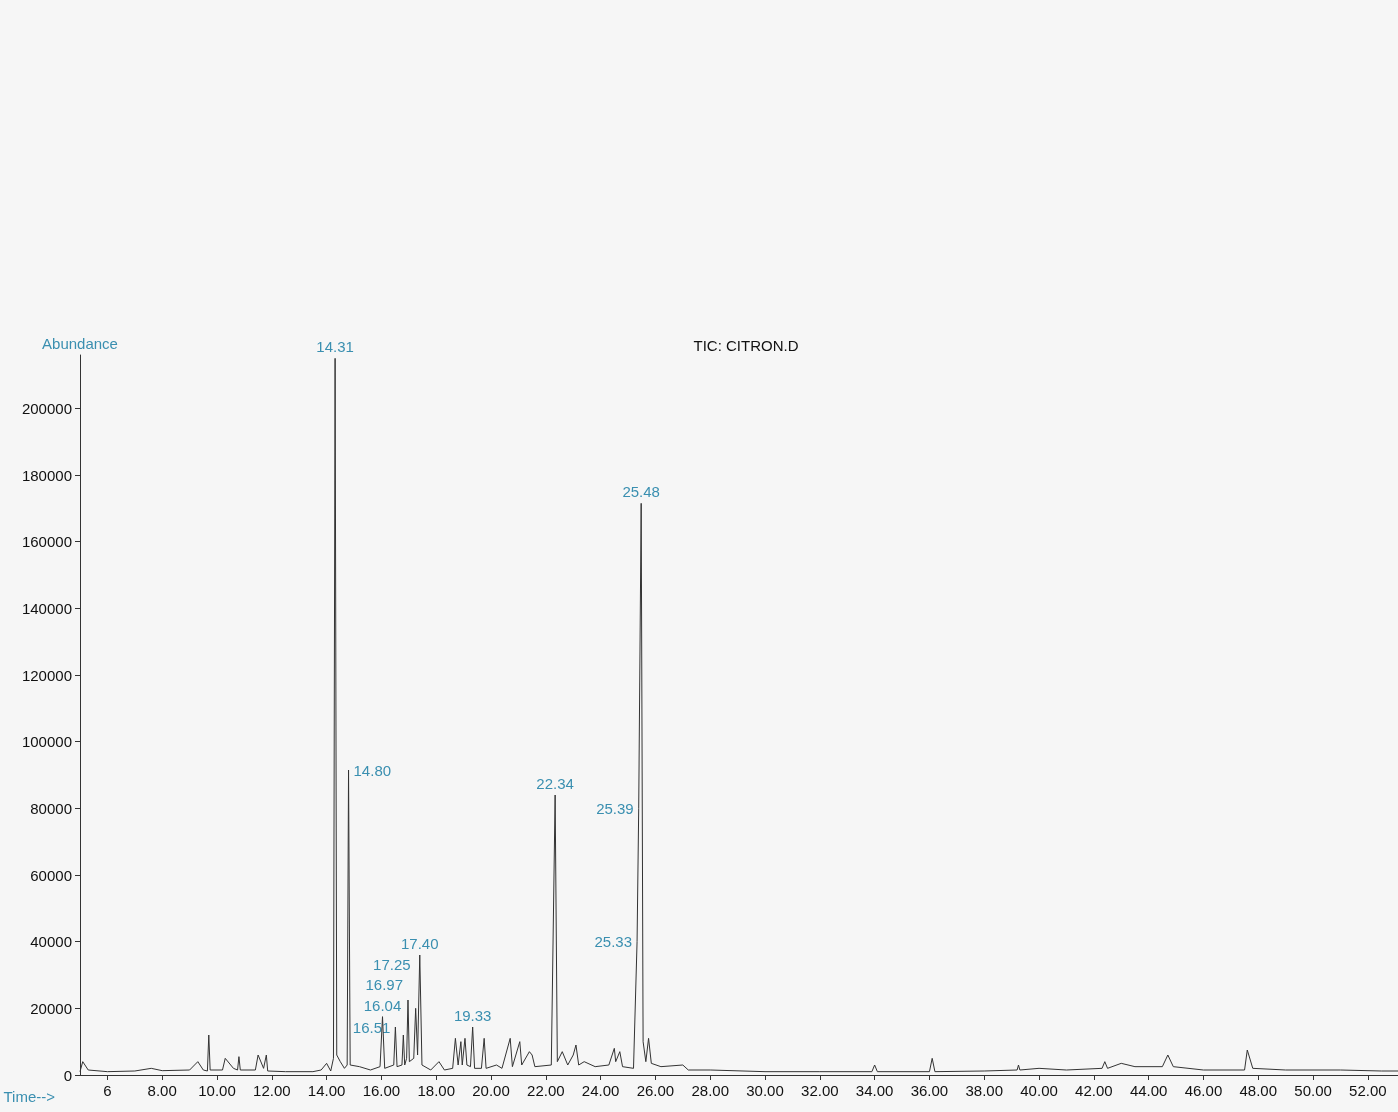 The height and width of the screenshot is (1112, 1398). What do you see at coordinates (984, 1090) in the screenshot?
I see `x-tick-label: 38.00` at bounding box center [984, 1090].